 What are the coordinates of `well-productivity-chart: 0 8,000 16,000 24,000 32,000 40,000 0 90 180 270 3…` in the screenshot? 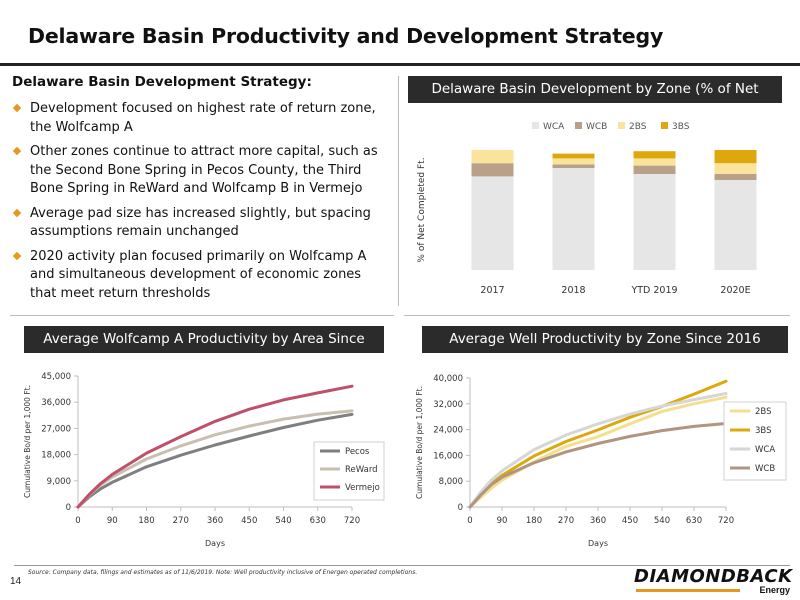 It's located at (601, 461).